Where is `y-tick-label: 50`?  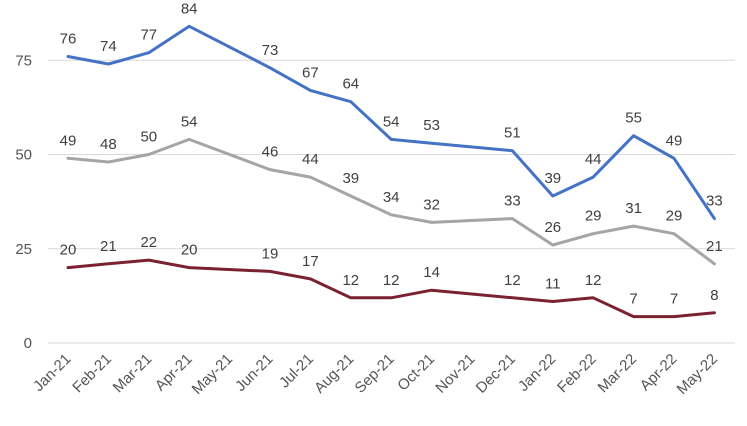 y-tick-label: 50 is located at coordinates (23, 155).